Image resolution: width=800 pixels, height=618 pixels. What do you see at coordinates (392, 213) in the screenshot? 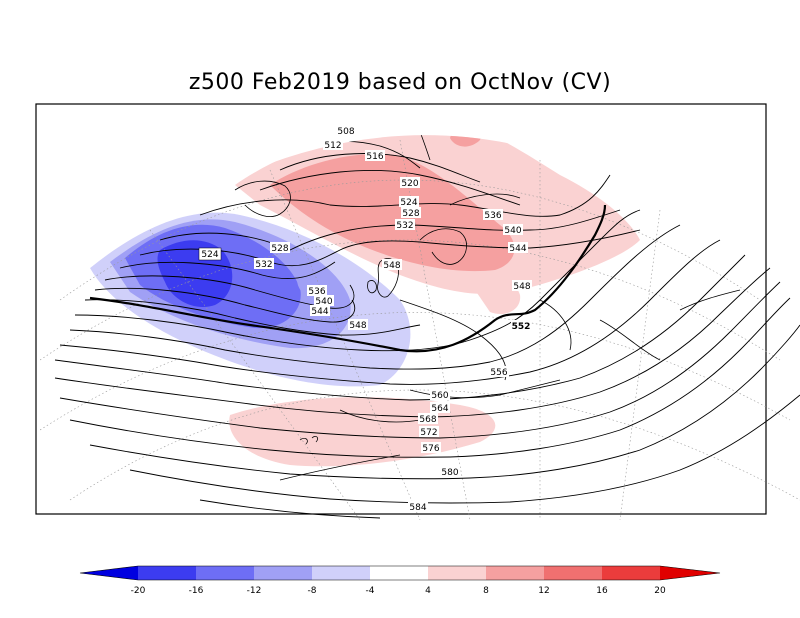
I see `positive-anomaly` at bounding box center [392, 213].